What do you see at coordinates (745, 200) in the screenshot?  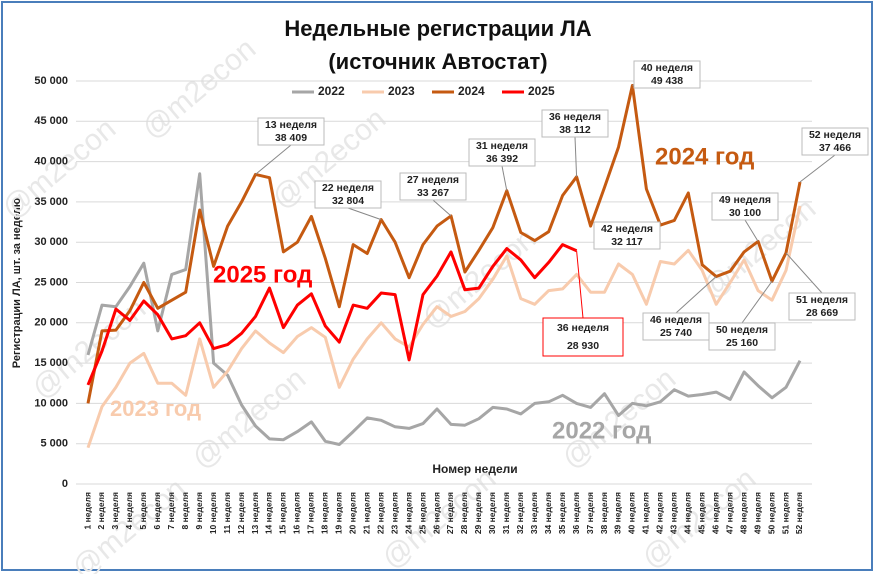 I see `annotation-text: 49 неделя` at bounding box center [745, 200].